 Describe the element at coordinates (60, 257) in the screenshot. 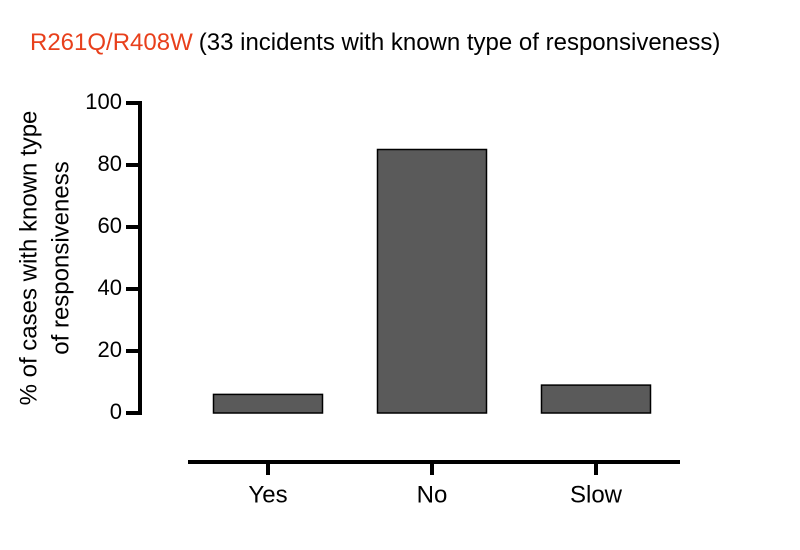

I see `y-axis-label: of responsiveness` at that location.